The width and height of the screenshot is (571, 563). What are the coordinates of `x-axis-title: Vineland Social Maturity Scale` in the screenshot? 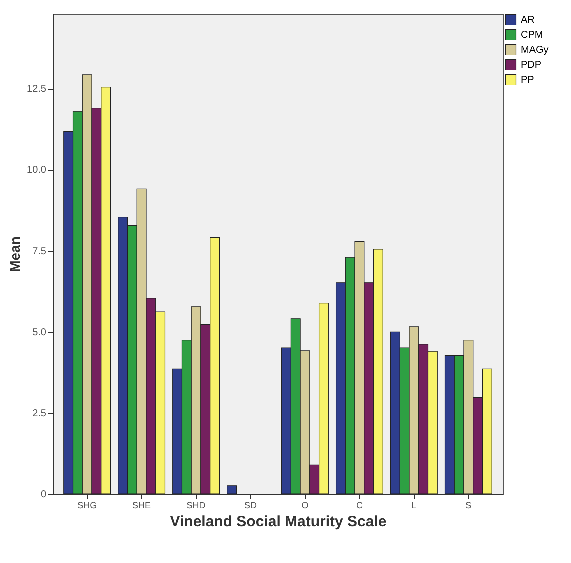 It's located at (278, 522).